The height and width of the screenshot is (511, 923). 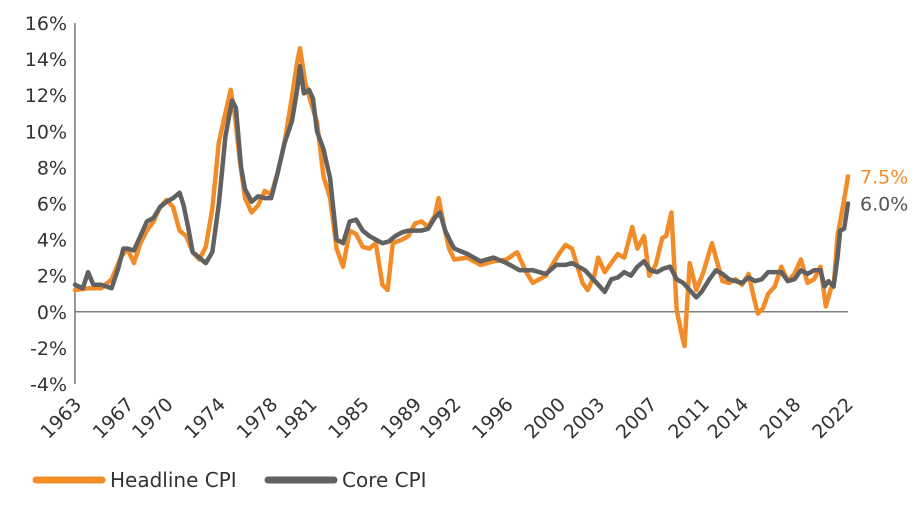 What do you see at coordinates (637, 419) in the screenshot?
I see `x-tick-label: 2007` at bounding box center [637, 419].